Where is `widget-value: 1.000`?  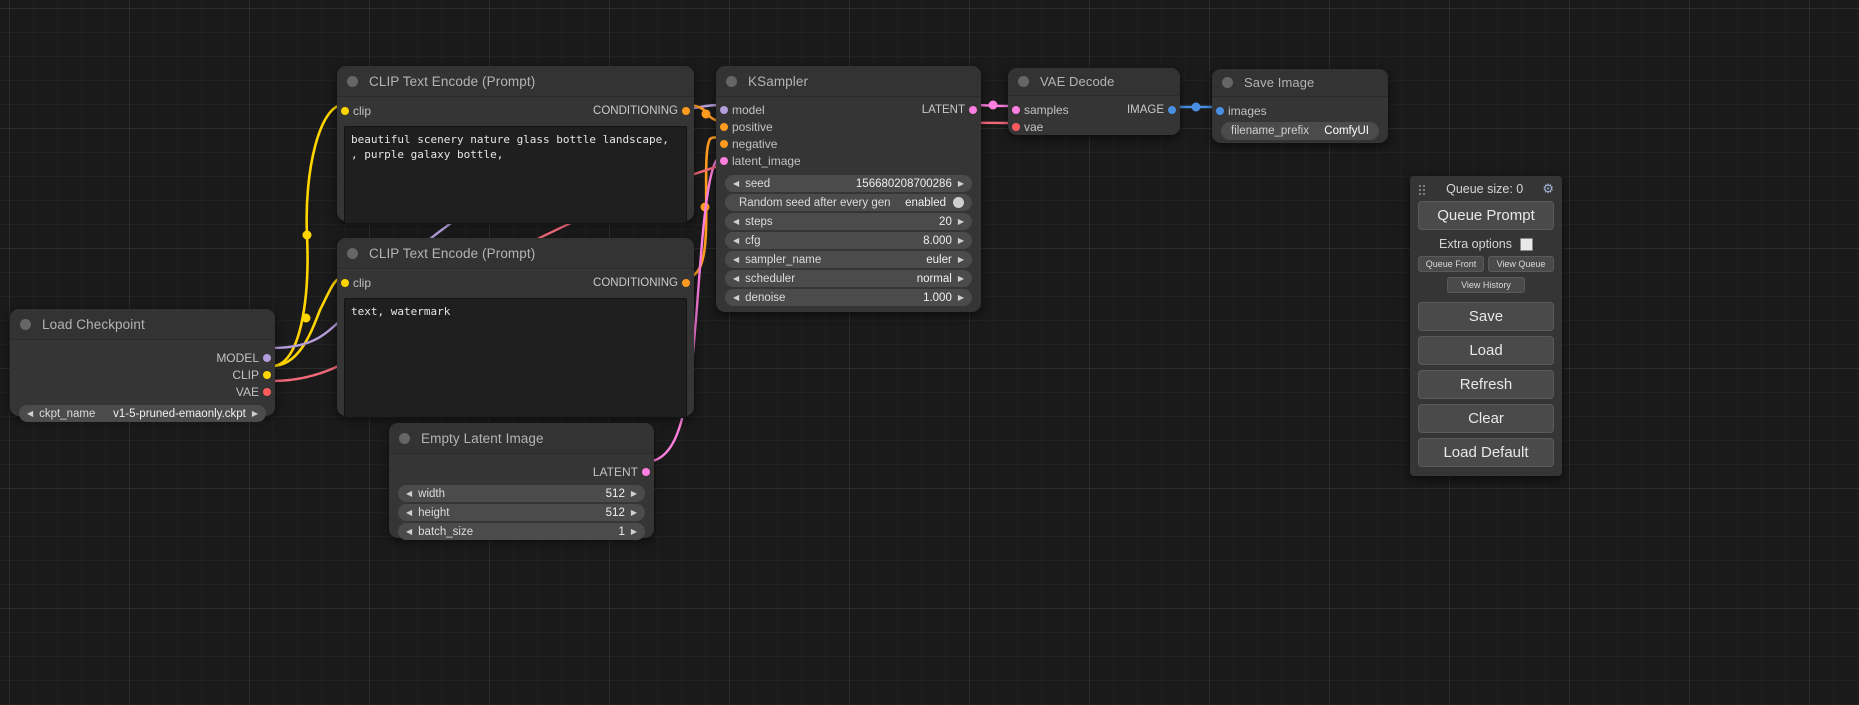
widget-value: 1.000 is located at coordinates (937, 297).